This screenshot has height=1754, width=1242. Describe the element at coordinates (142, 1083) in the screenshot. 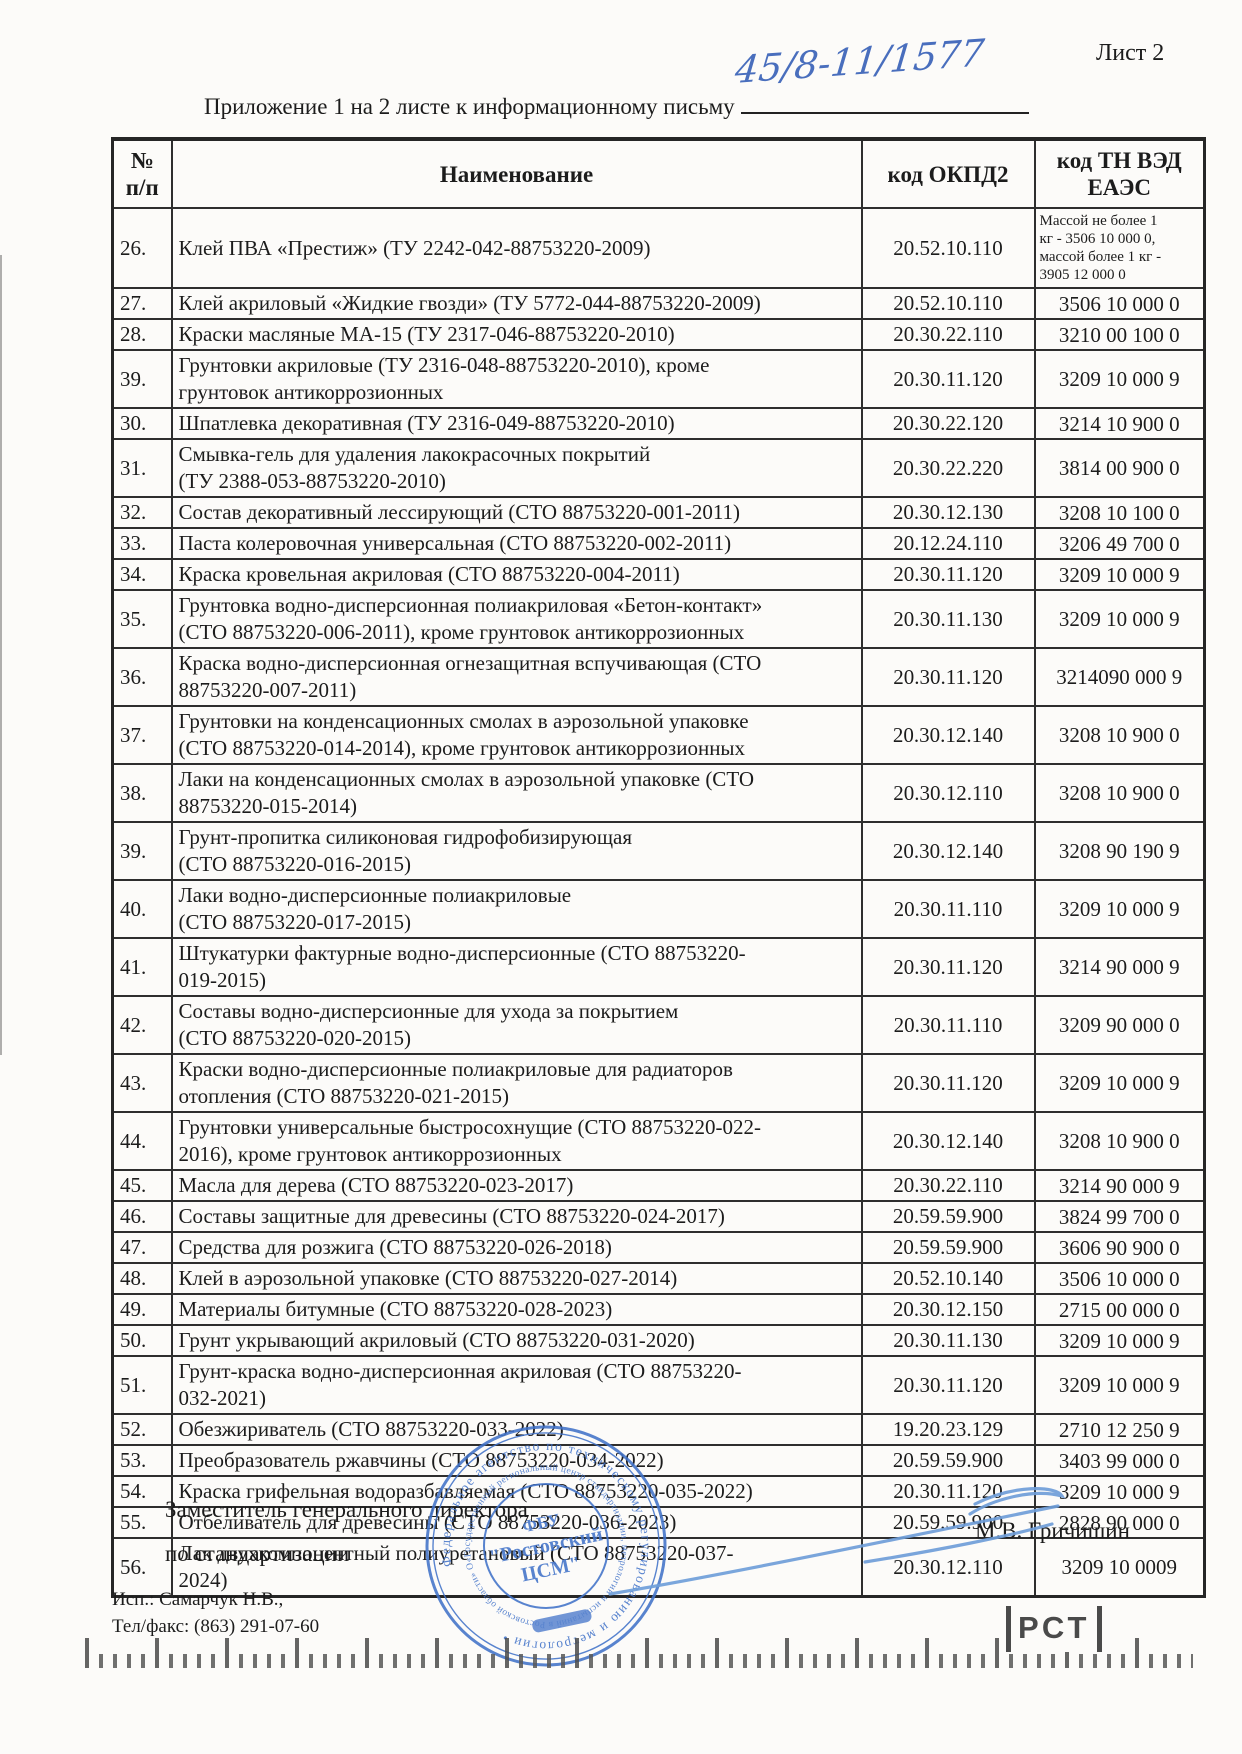

I see `row-number: 43.` at that location.